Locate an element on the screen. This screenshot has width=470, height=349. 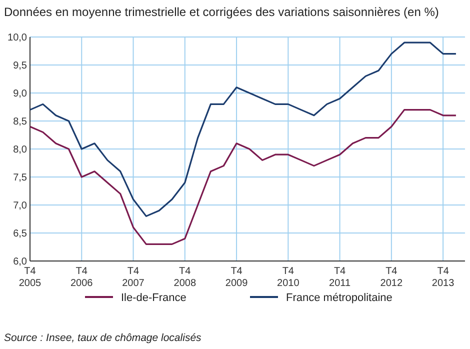
legend-label: France métropolitaine is located at coordinates (339, 298).